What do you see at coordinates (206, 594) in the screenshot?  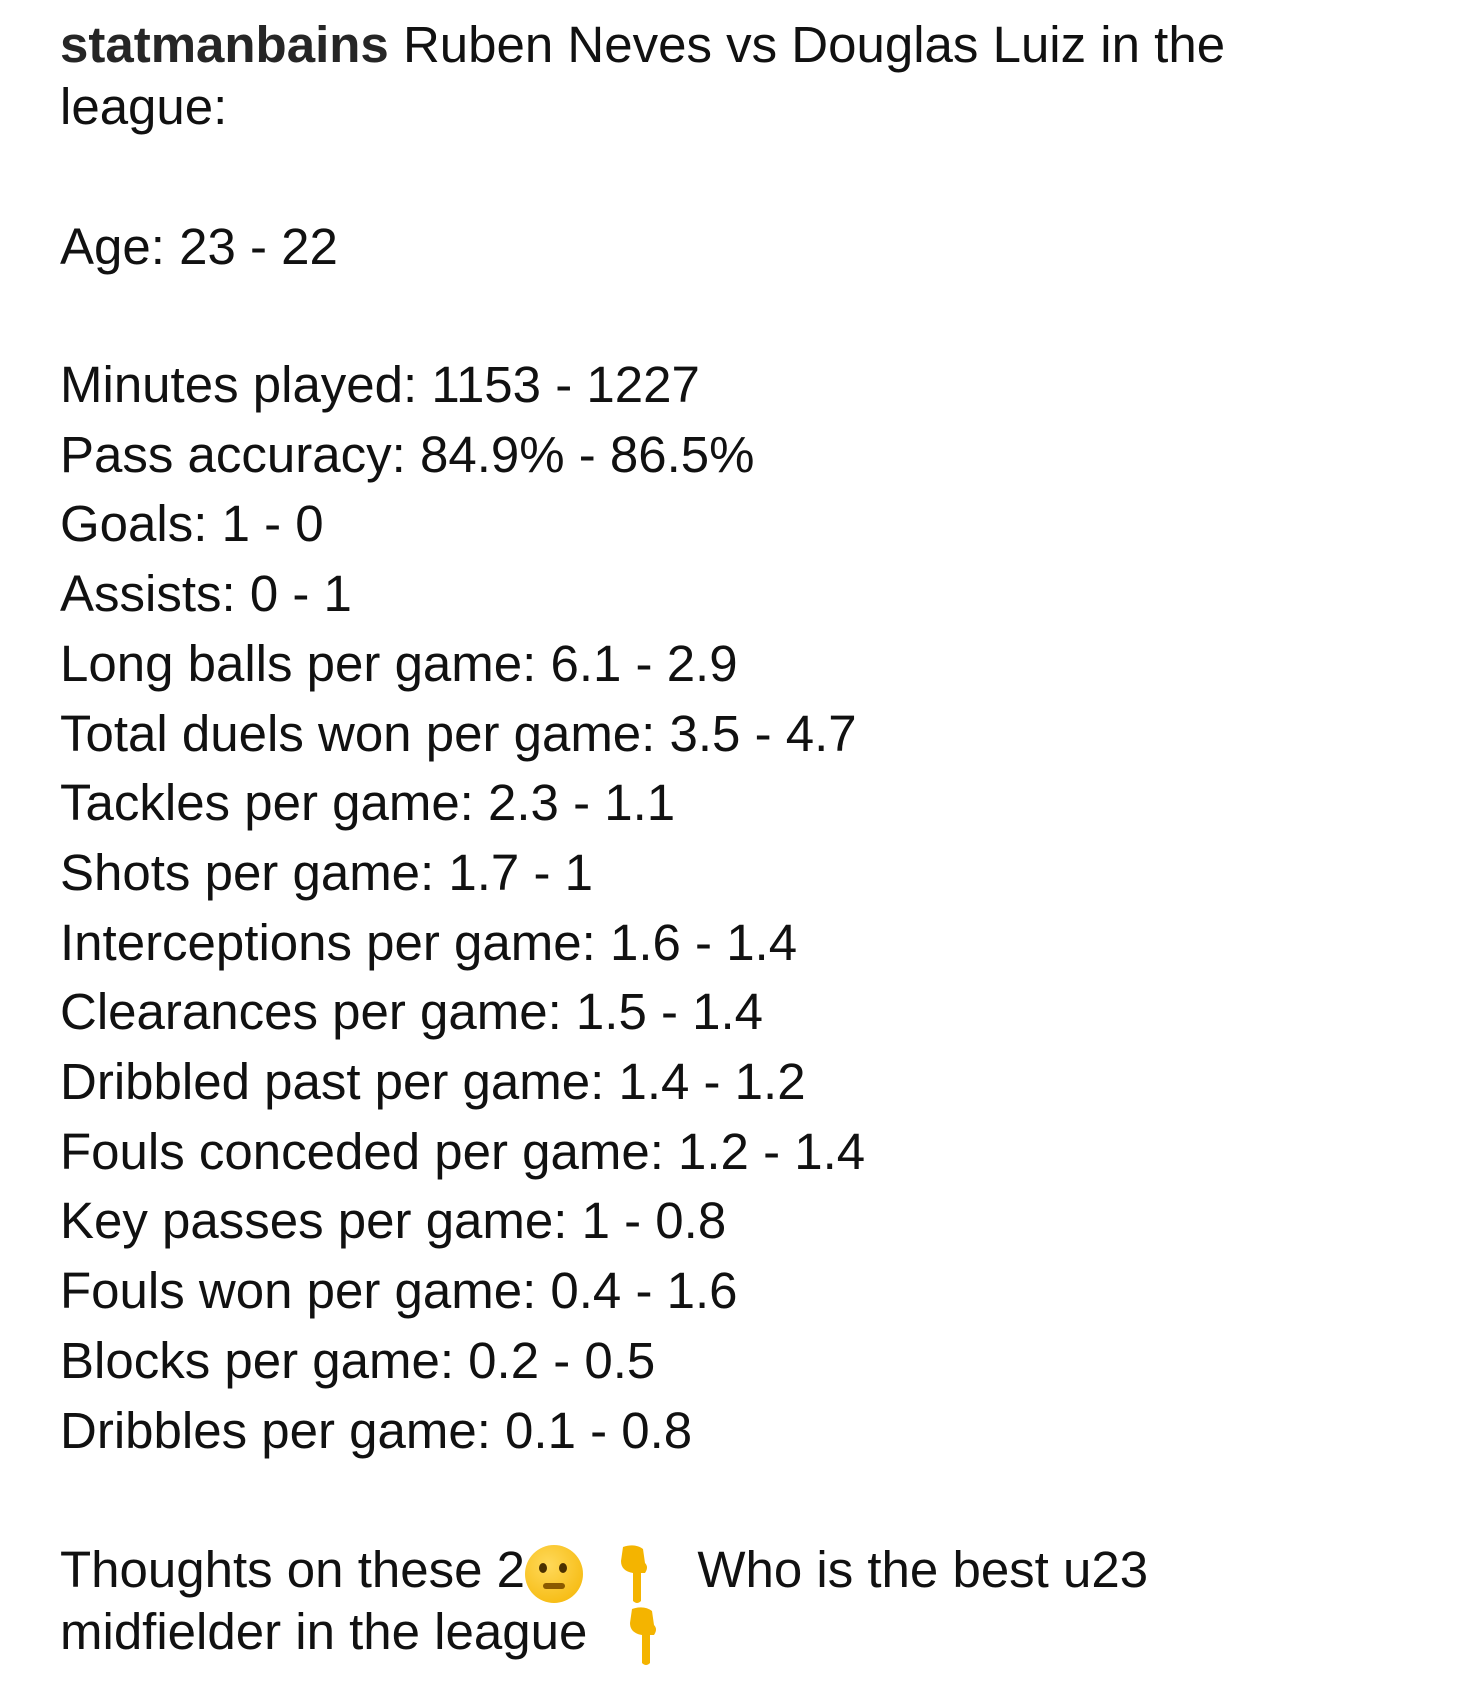 I see `stat-line: Assists: 0 - 1` at bounding box center [206, 594].